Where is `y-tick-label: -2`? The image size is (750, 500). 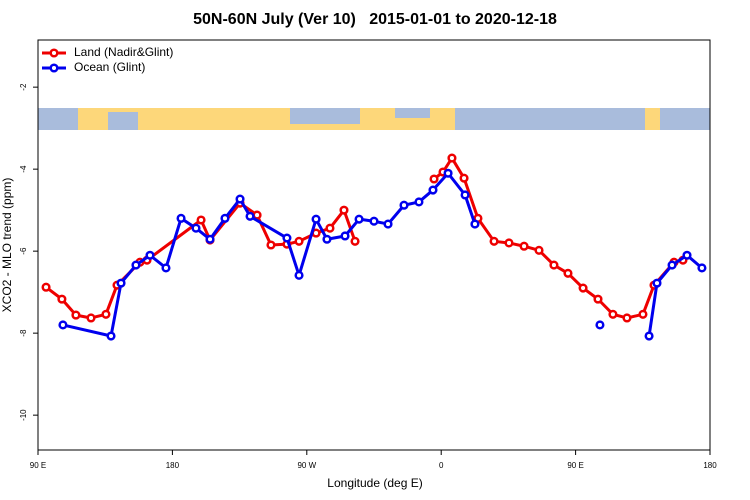 y-tick-label: -2 is located at coordinates (23, 87).